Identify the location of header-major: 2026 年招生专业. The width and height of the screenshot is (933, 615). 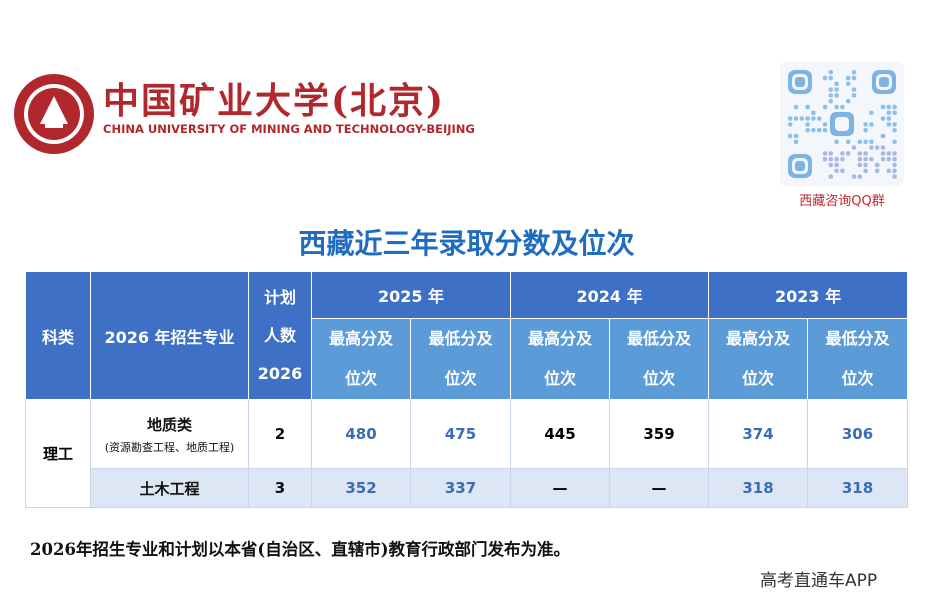
(169, 335).